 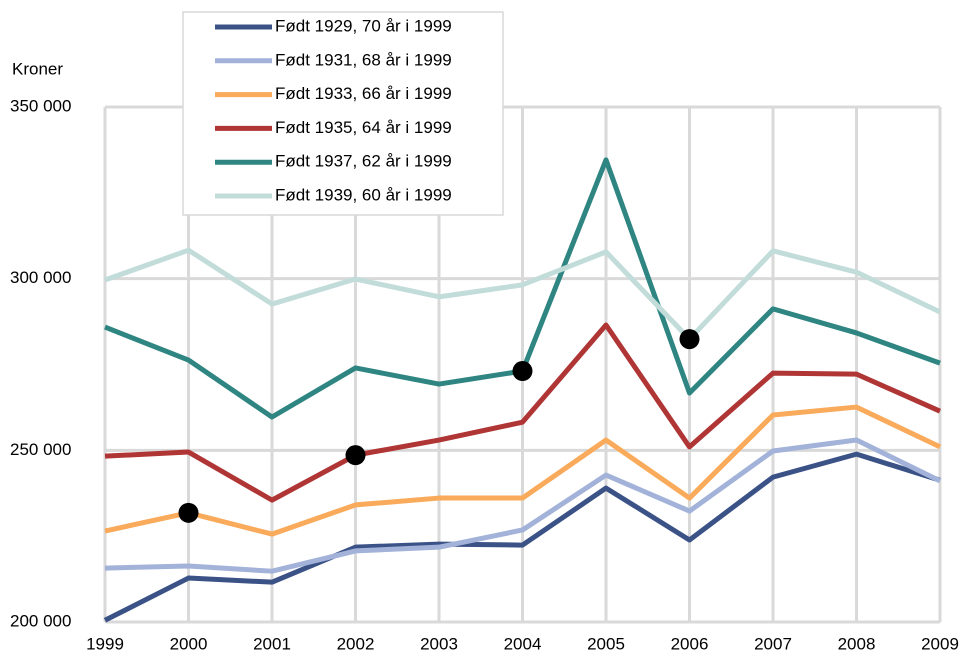 I want to click on x-tick-label: 2000, so click(x=189, y=643).